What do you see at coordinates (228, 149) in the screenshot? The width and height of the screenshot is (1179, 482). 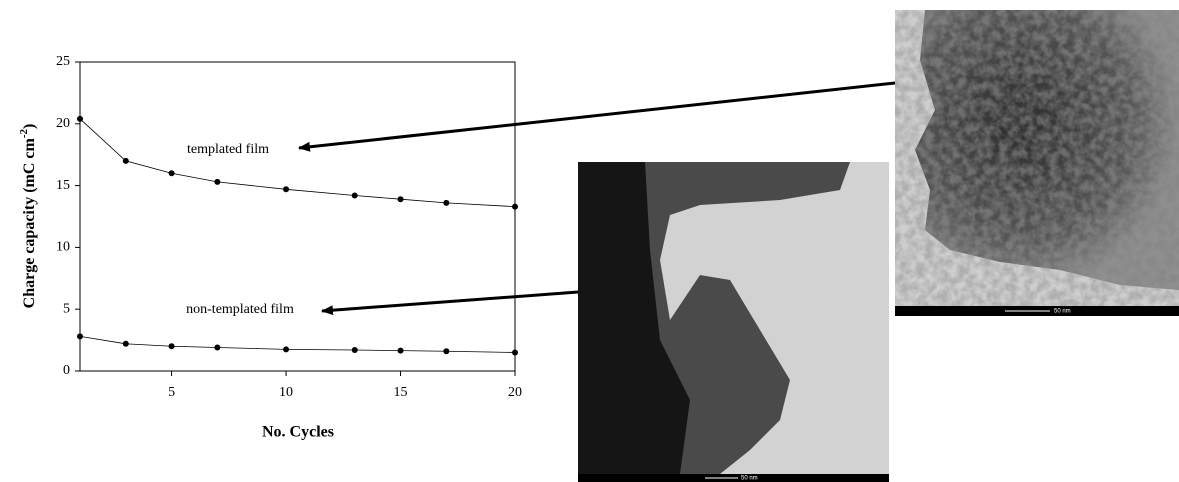 I see `series-label: templated film` at bounding box center [228, 149].